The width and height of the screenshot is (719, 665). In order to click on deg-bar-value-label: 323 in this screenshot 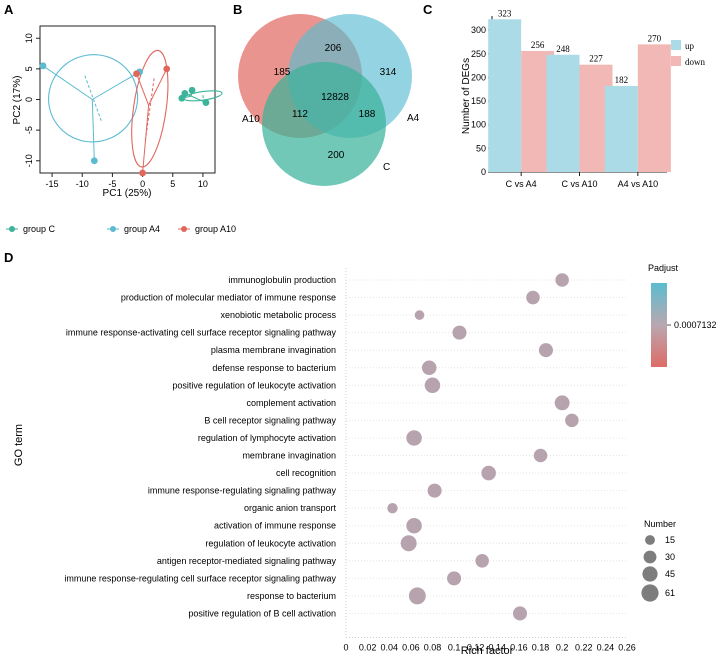, I will do `click(505, 13)`.